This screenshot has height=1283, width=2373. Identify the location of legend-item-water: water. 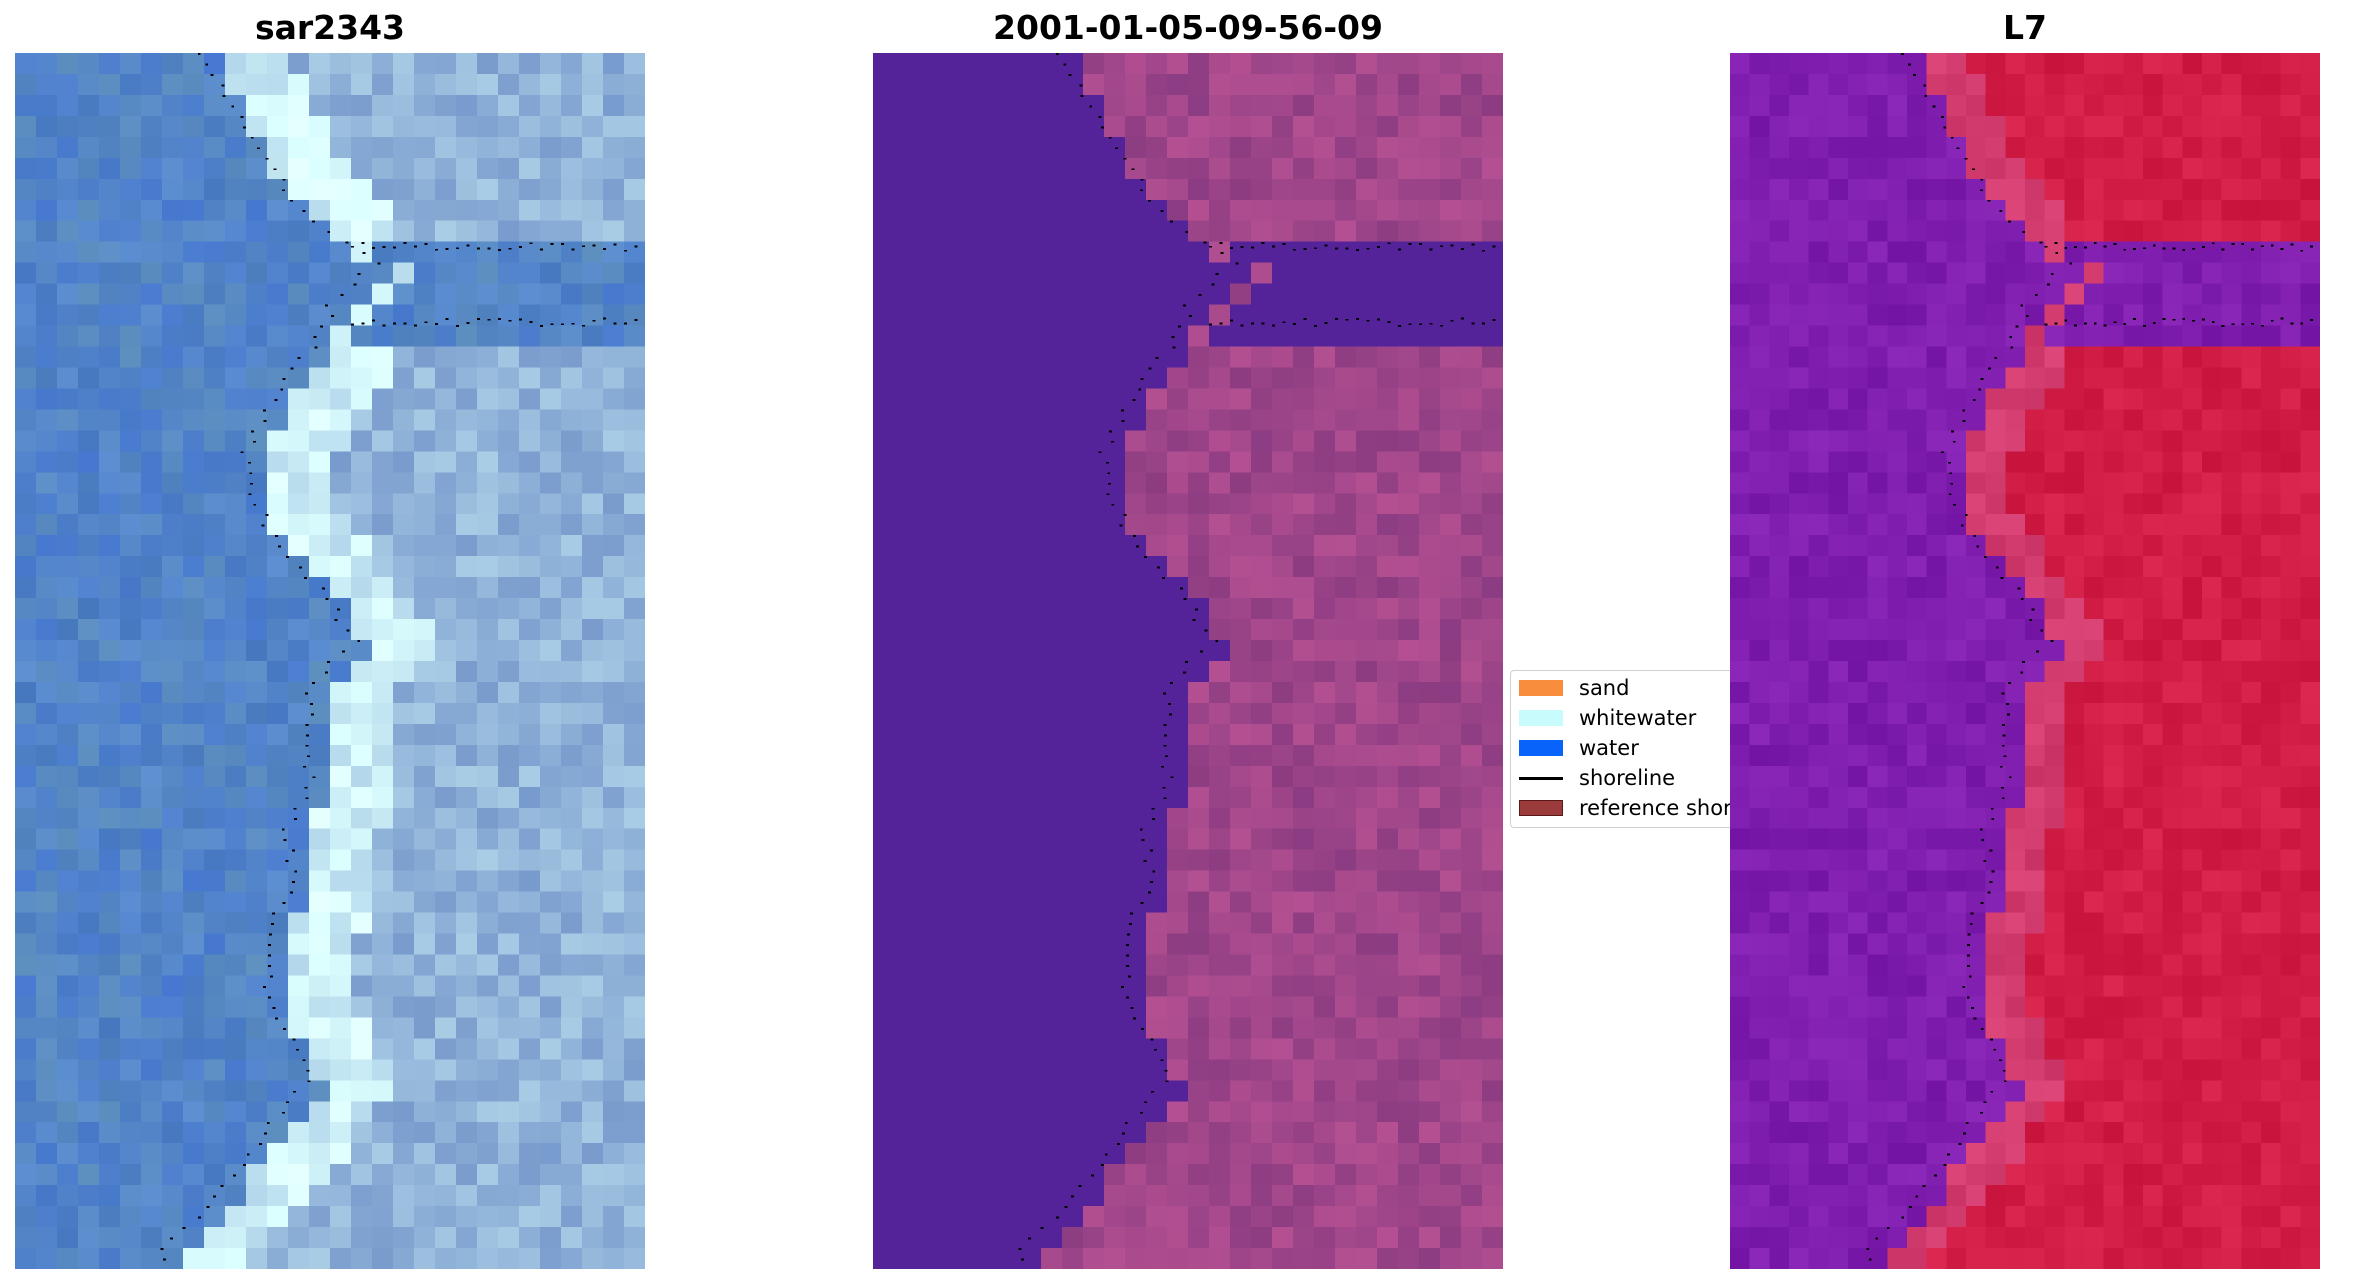
(1579, 748).